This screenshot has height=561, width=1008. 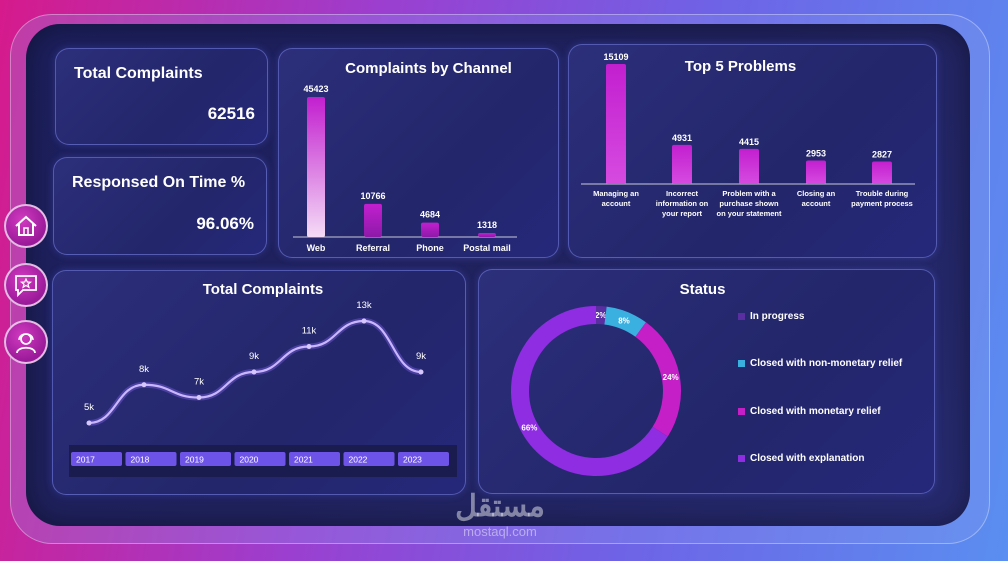 I want to click on responded-on-time-value: 96.06%, so click(x=225, y=223).